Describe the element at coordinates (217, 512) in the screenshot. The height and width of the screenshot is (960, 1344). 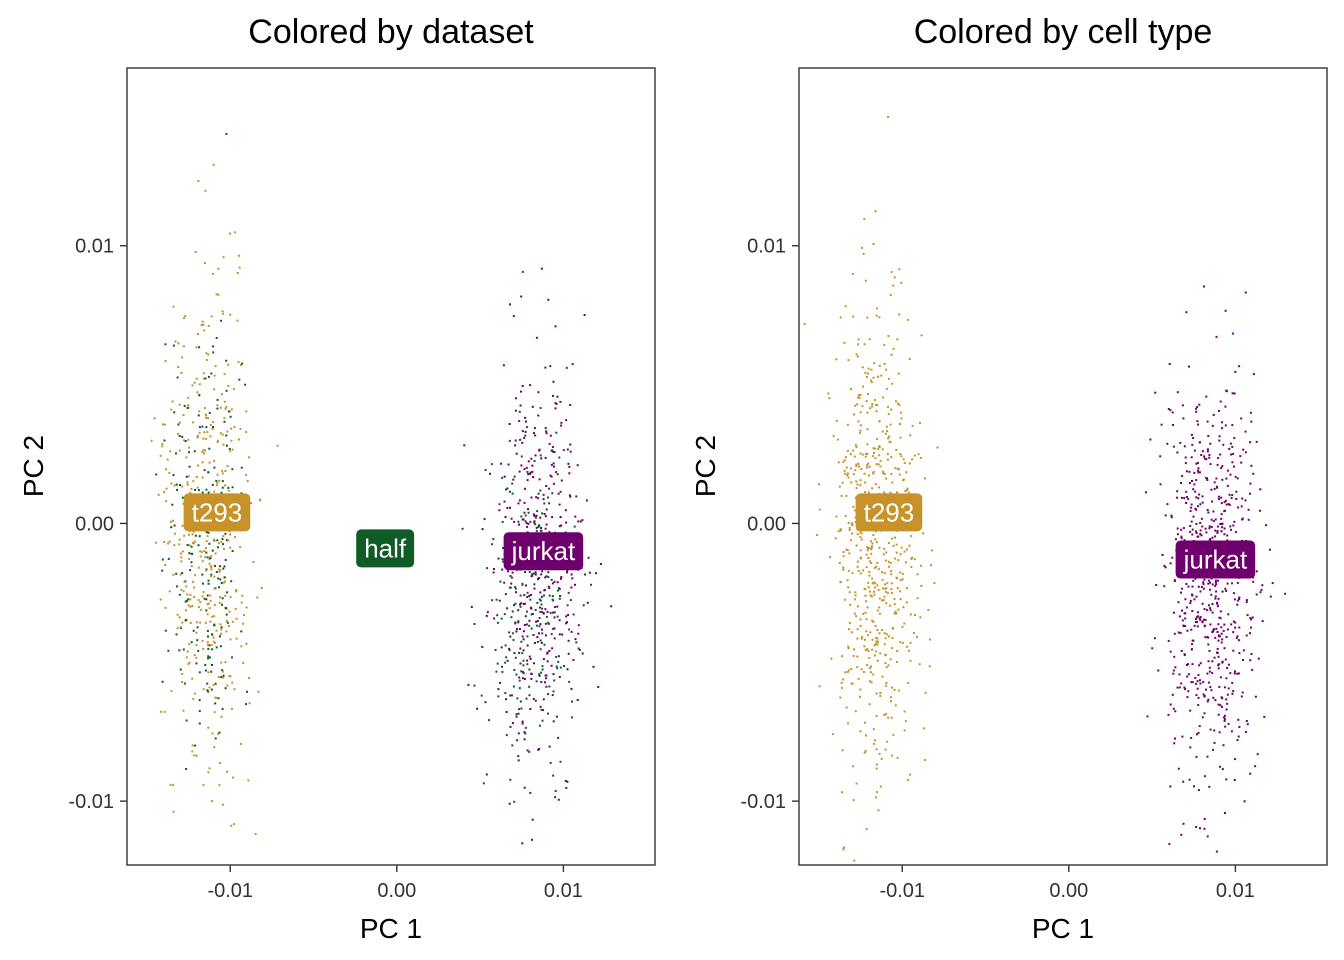
I see `cluster-label-t293: t293` at that location.